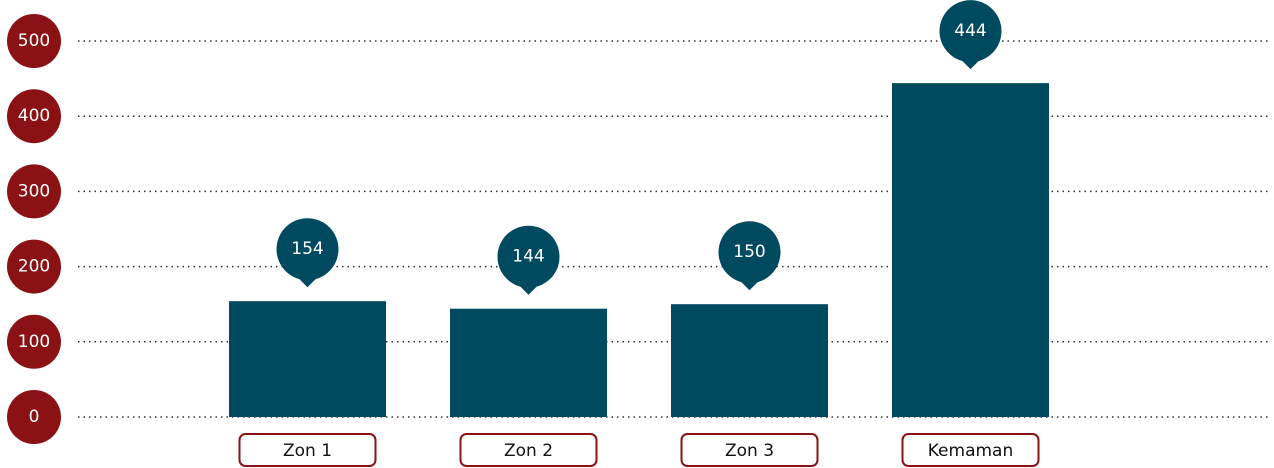 The image size is (1274, 468). I want to click on y-tick-label: 300, so click(34, 191).